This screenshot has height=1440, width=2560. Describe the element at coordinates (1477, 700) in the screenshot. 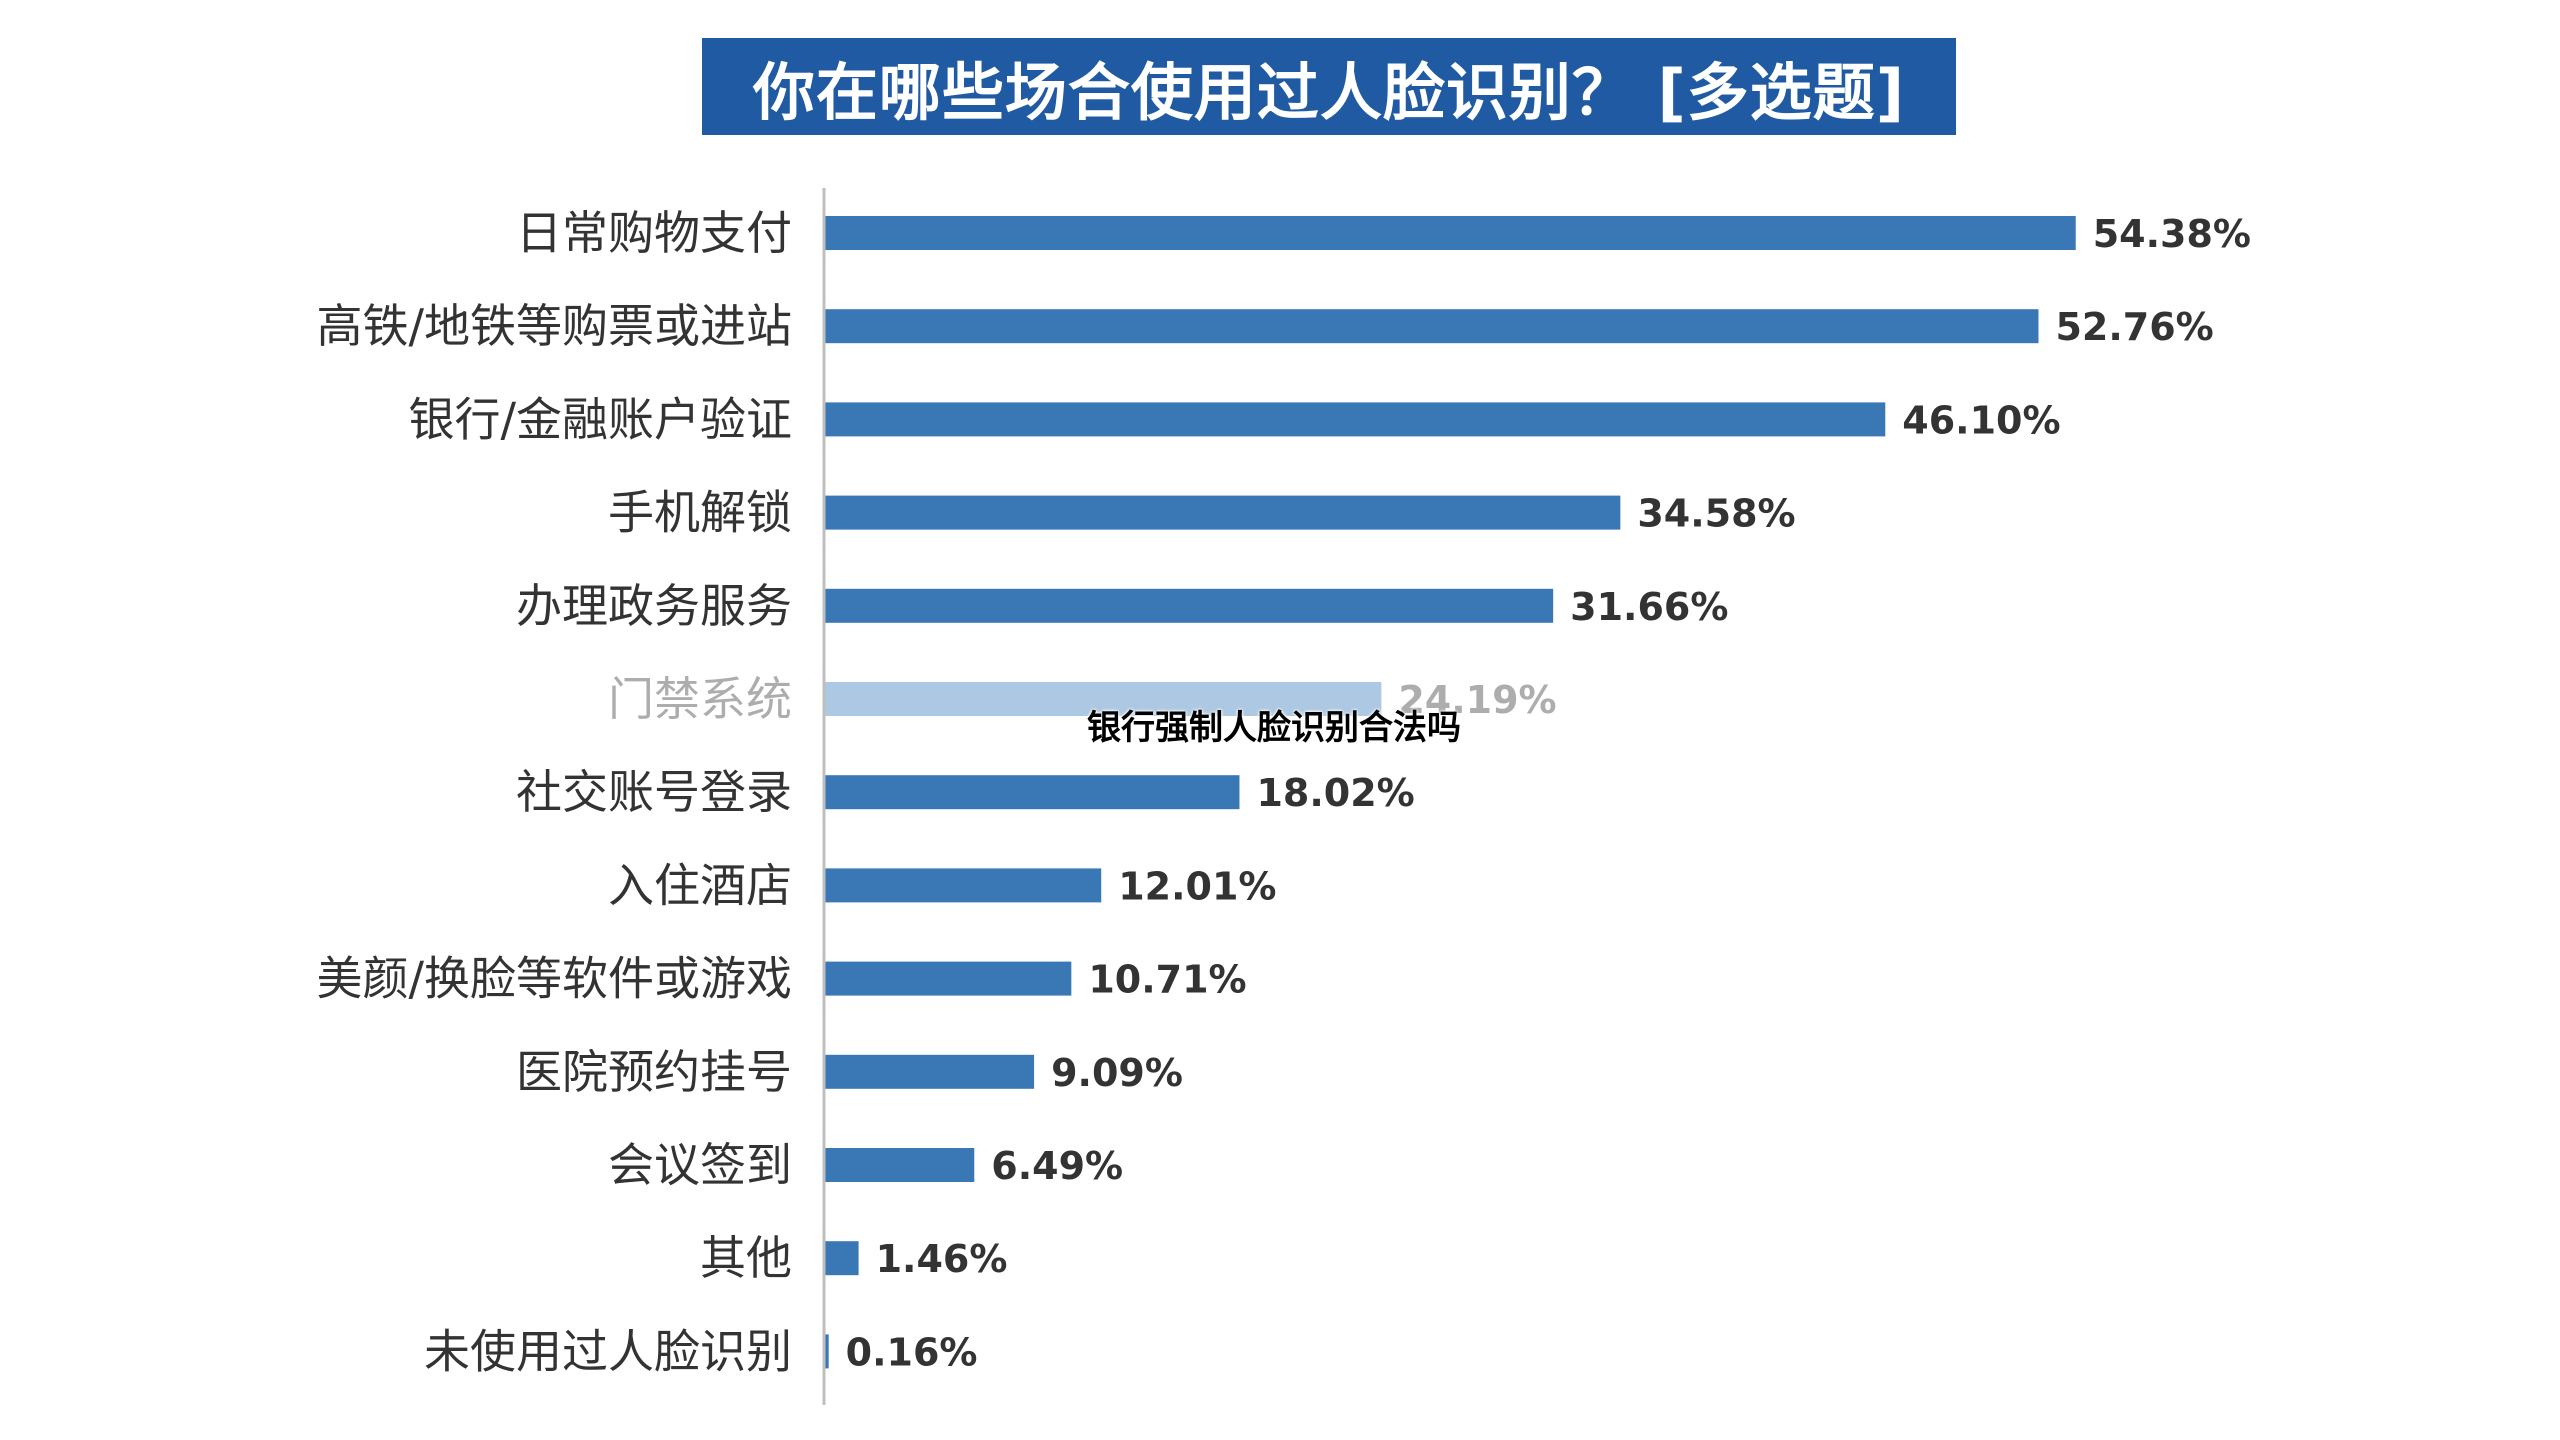

I see `value-label-5: 24.19%` at that location.